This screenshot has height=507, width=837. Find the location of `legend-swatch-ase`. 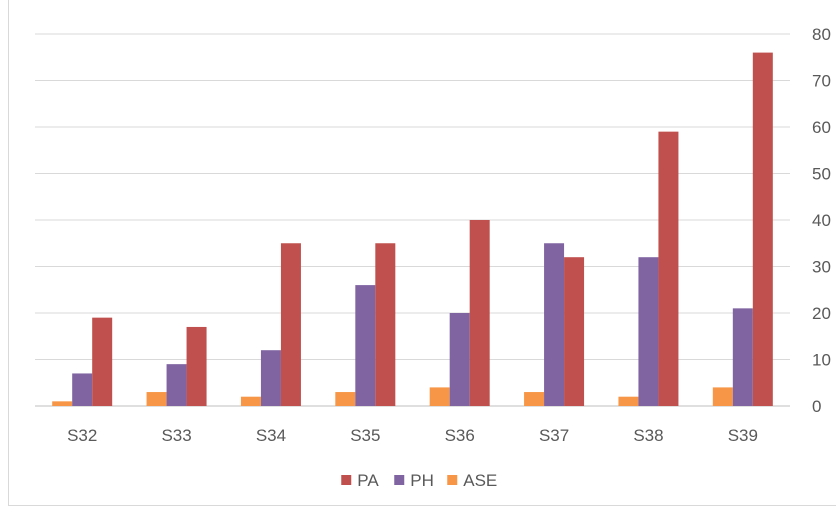

legend-swatch-ase is located at coordinates (452, 480).